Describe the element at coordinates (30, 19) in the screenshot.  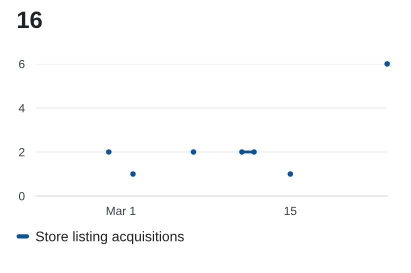
I see `chart-title: 16` at that location.